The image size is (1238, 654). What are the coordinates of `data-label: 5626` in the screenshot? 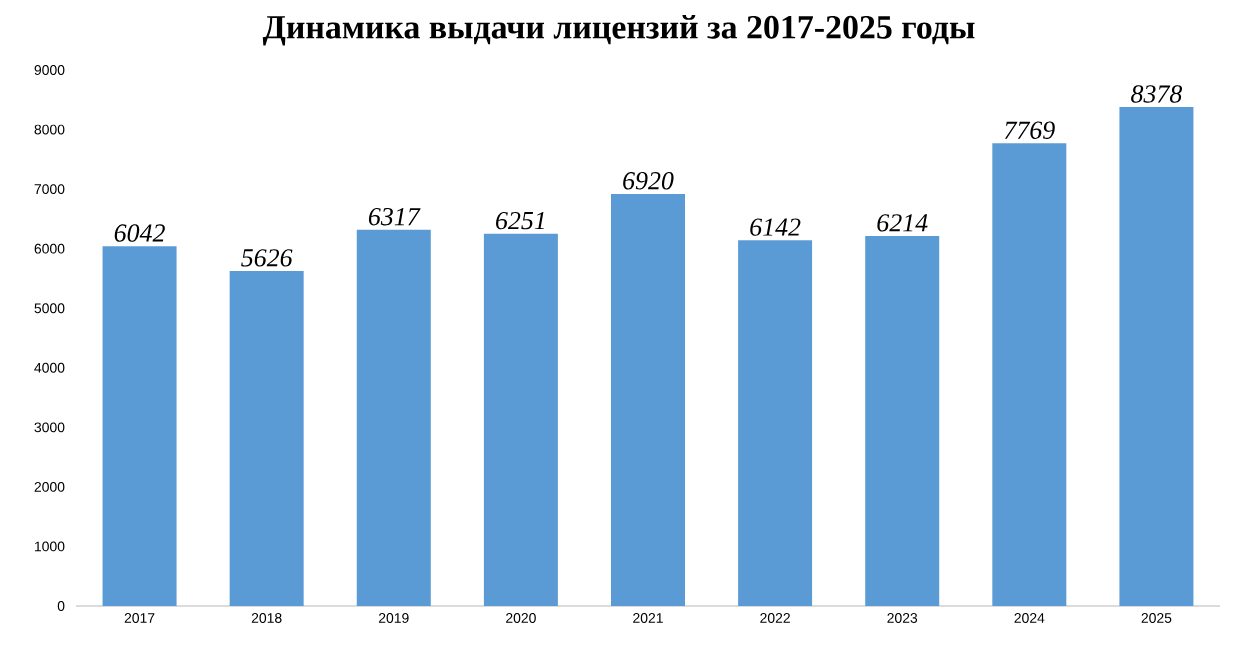 It's located at (267, 258).